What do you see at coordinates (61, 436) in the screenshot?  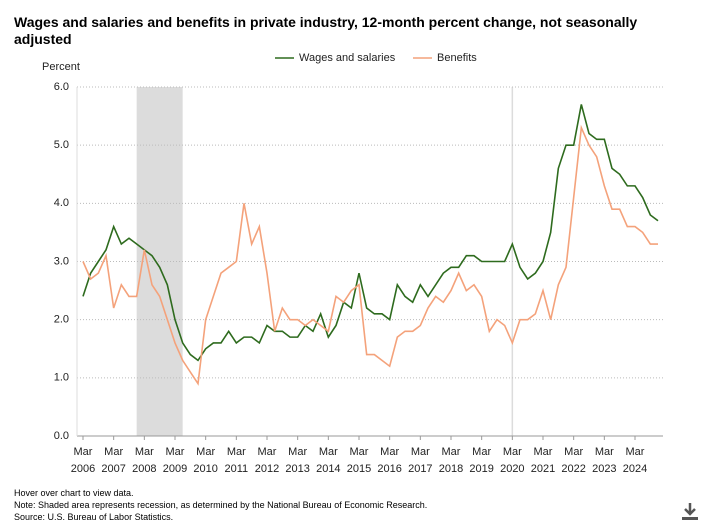 I see `y-tick-label: 0.0` at bounding box center [61, 436].